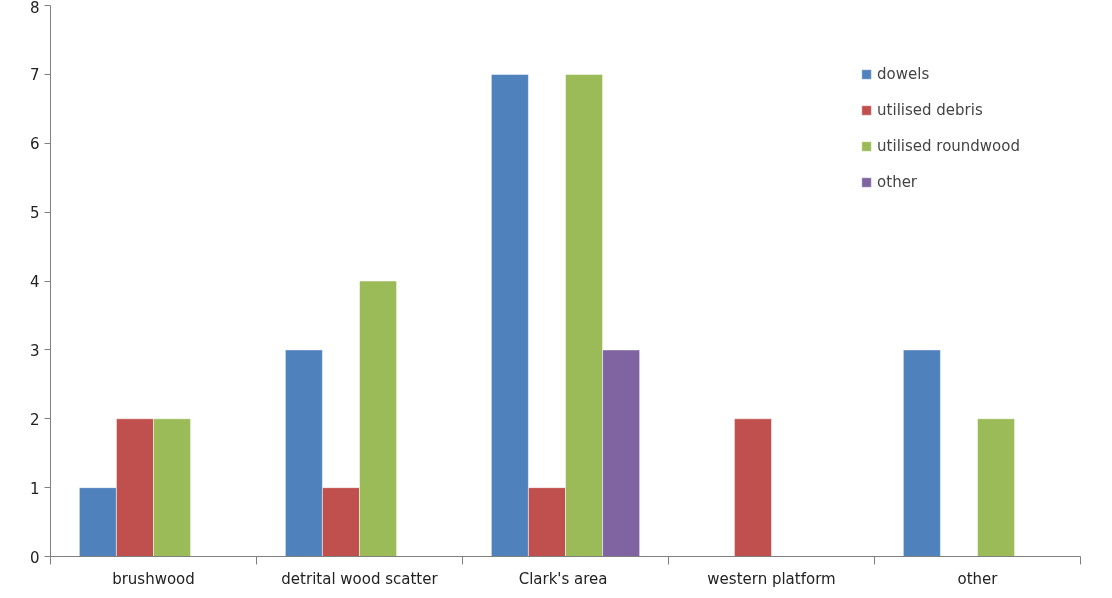 The image size is (1112, 598). What do you see at coordinates (34, 75) in the screenshot?
I see `y-tick-label: 7` at bounding box center [34, 75].